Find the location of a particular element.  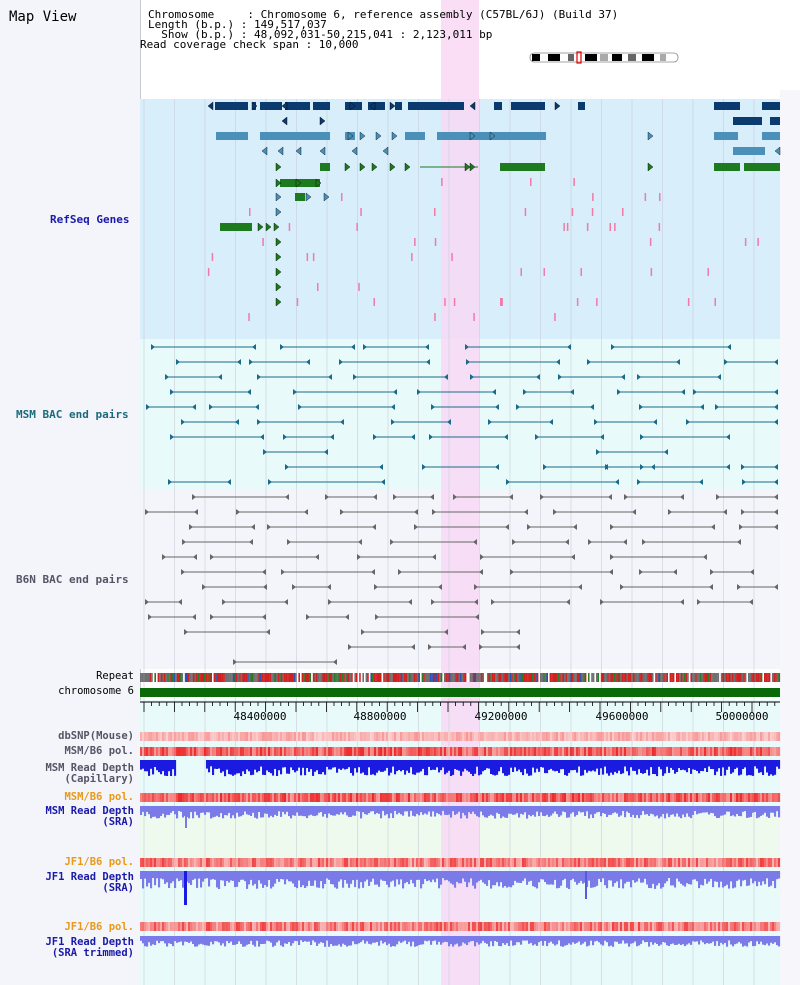

msm-pair-end is located at coordinates (728, 437).